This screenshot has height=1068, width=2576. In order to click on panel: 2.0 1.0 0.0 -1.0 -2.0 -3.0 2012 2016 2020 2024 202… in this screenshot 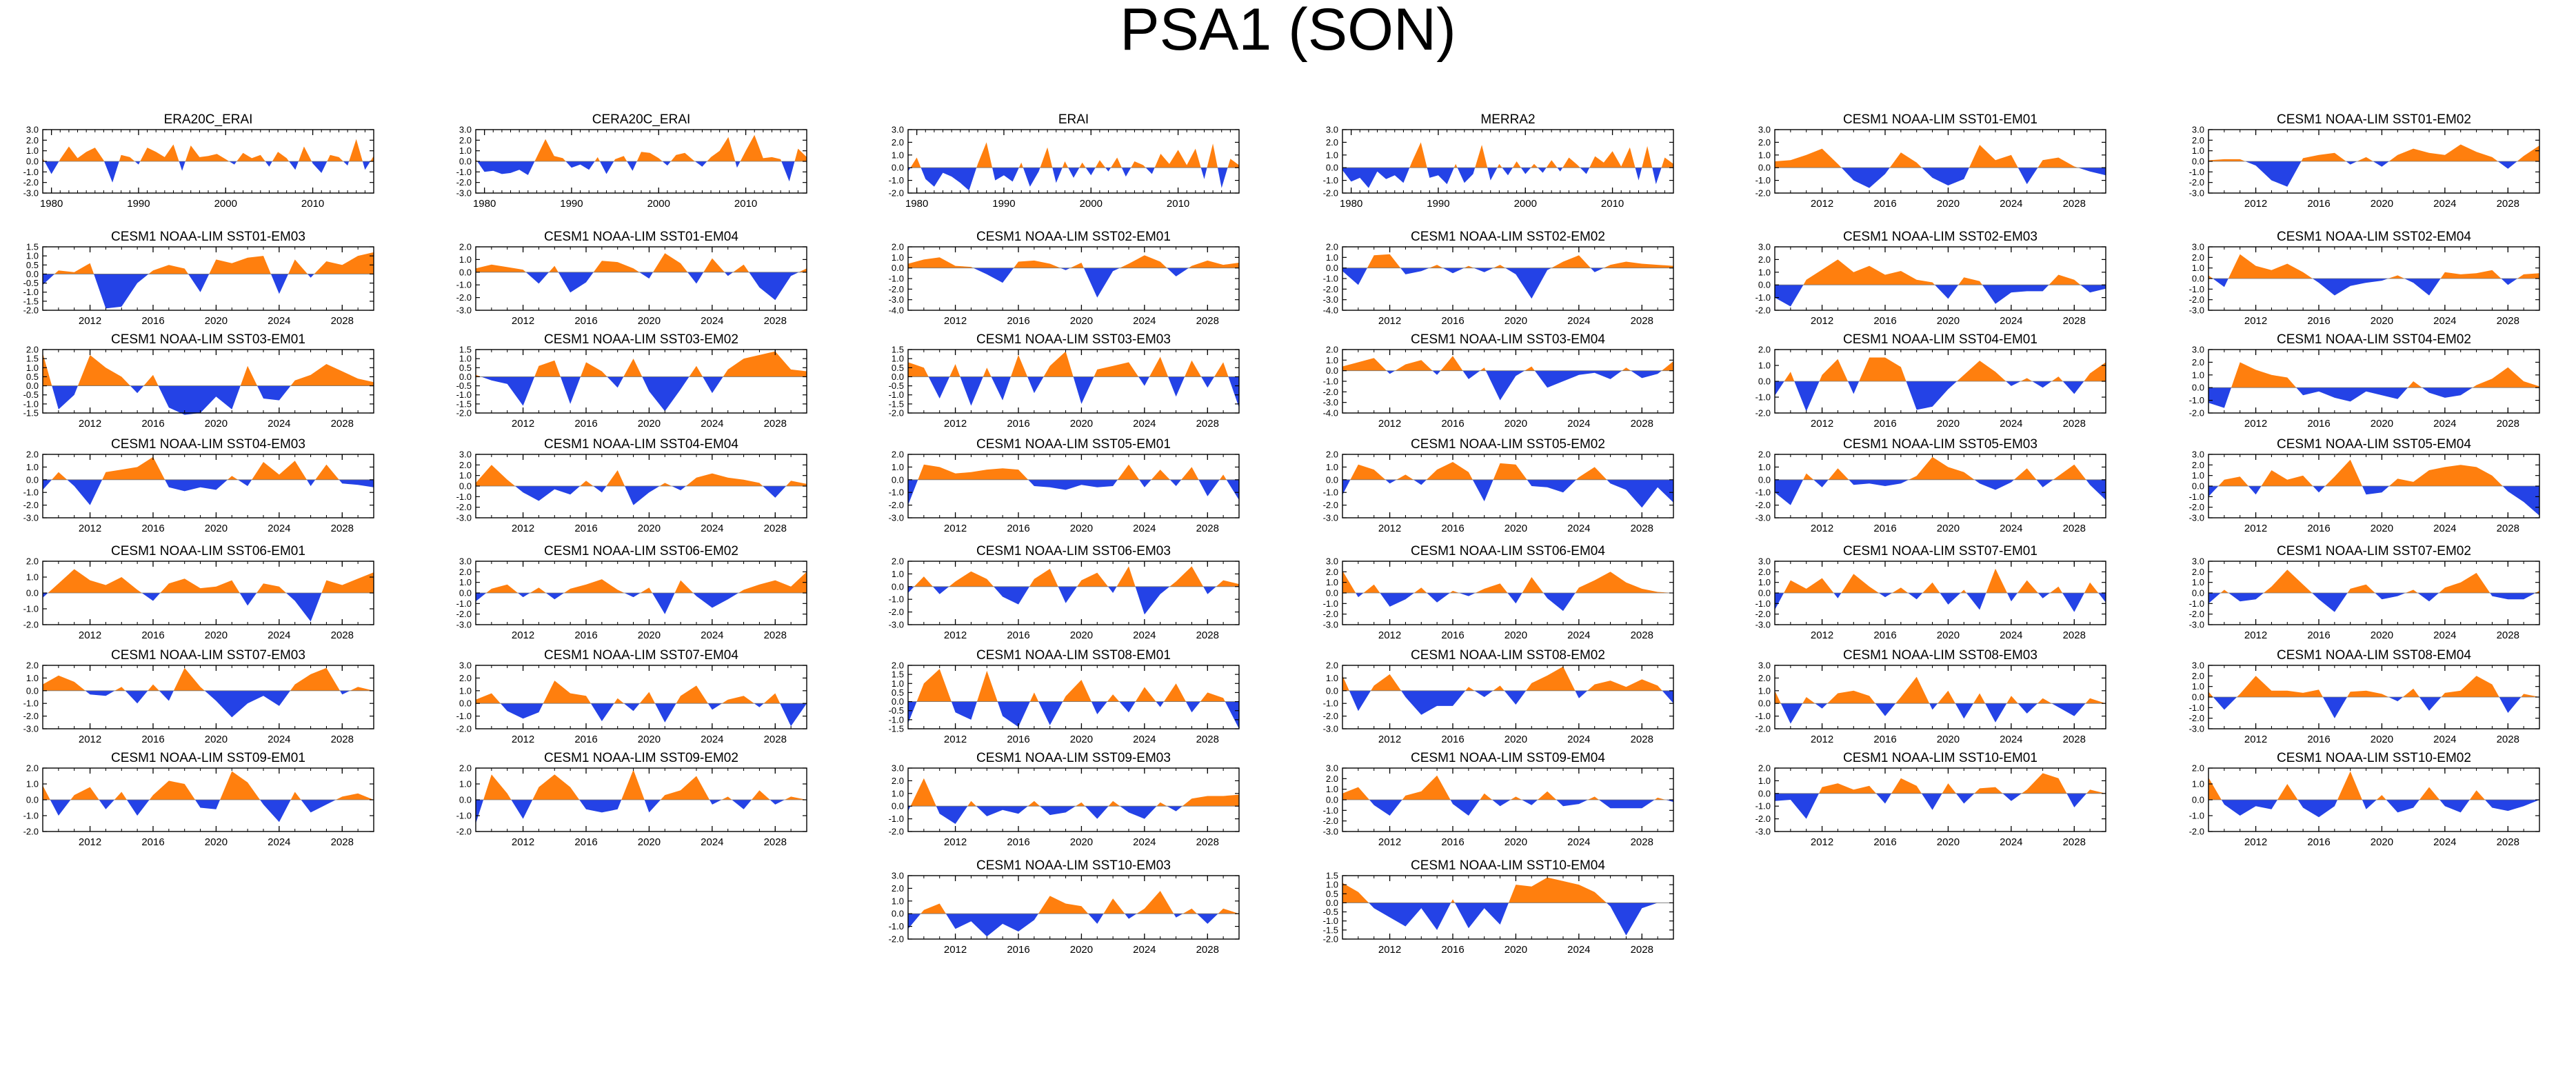, I will do `click(1930, 799)`.